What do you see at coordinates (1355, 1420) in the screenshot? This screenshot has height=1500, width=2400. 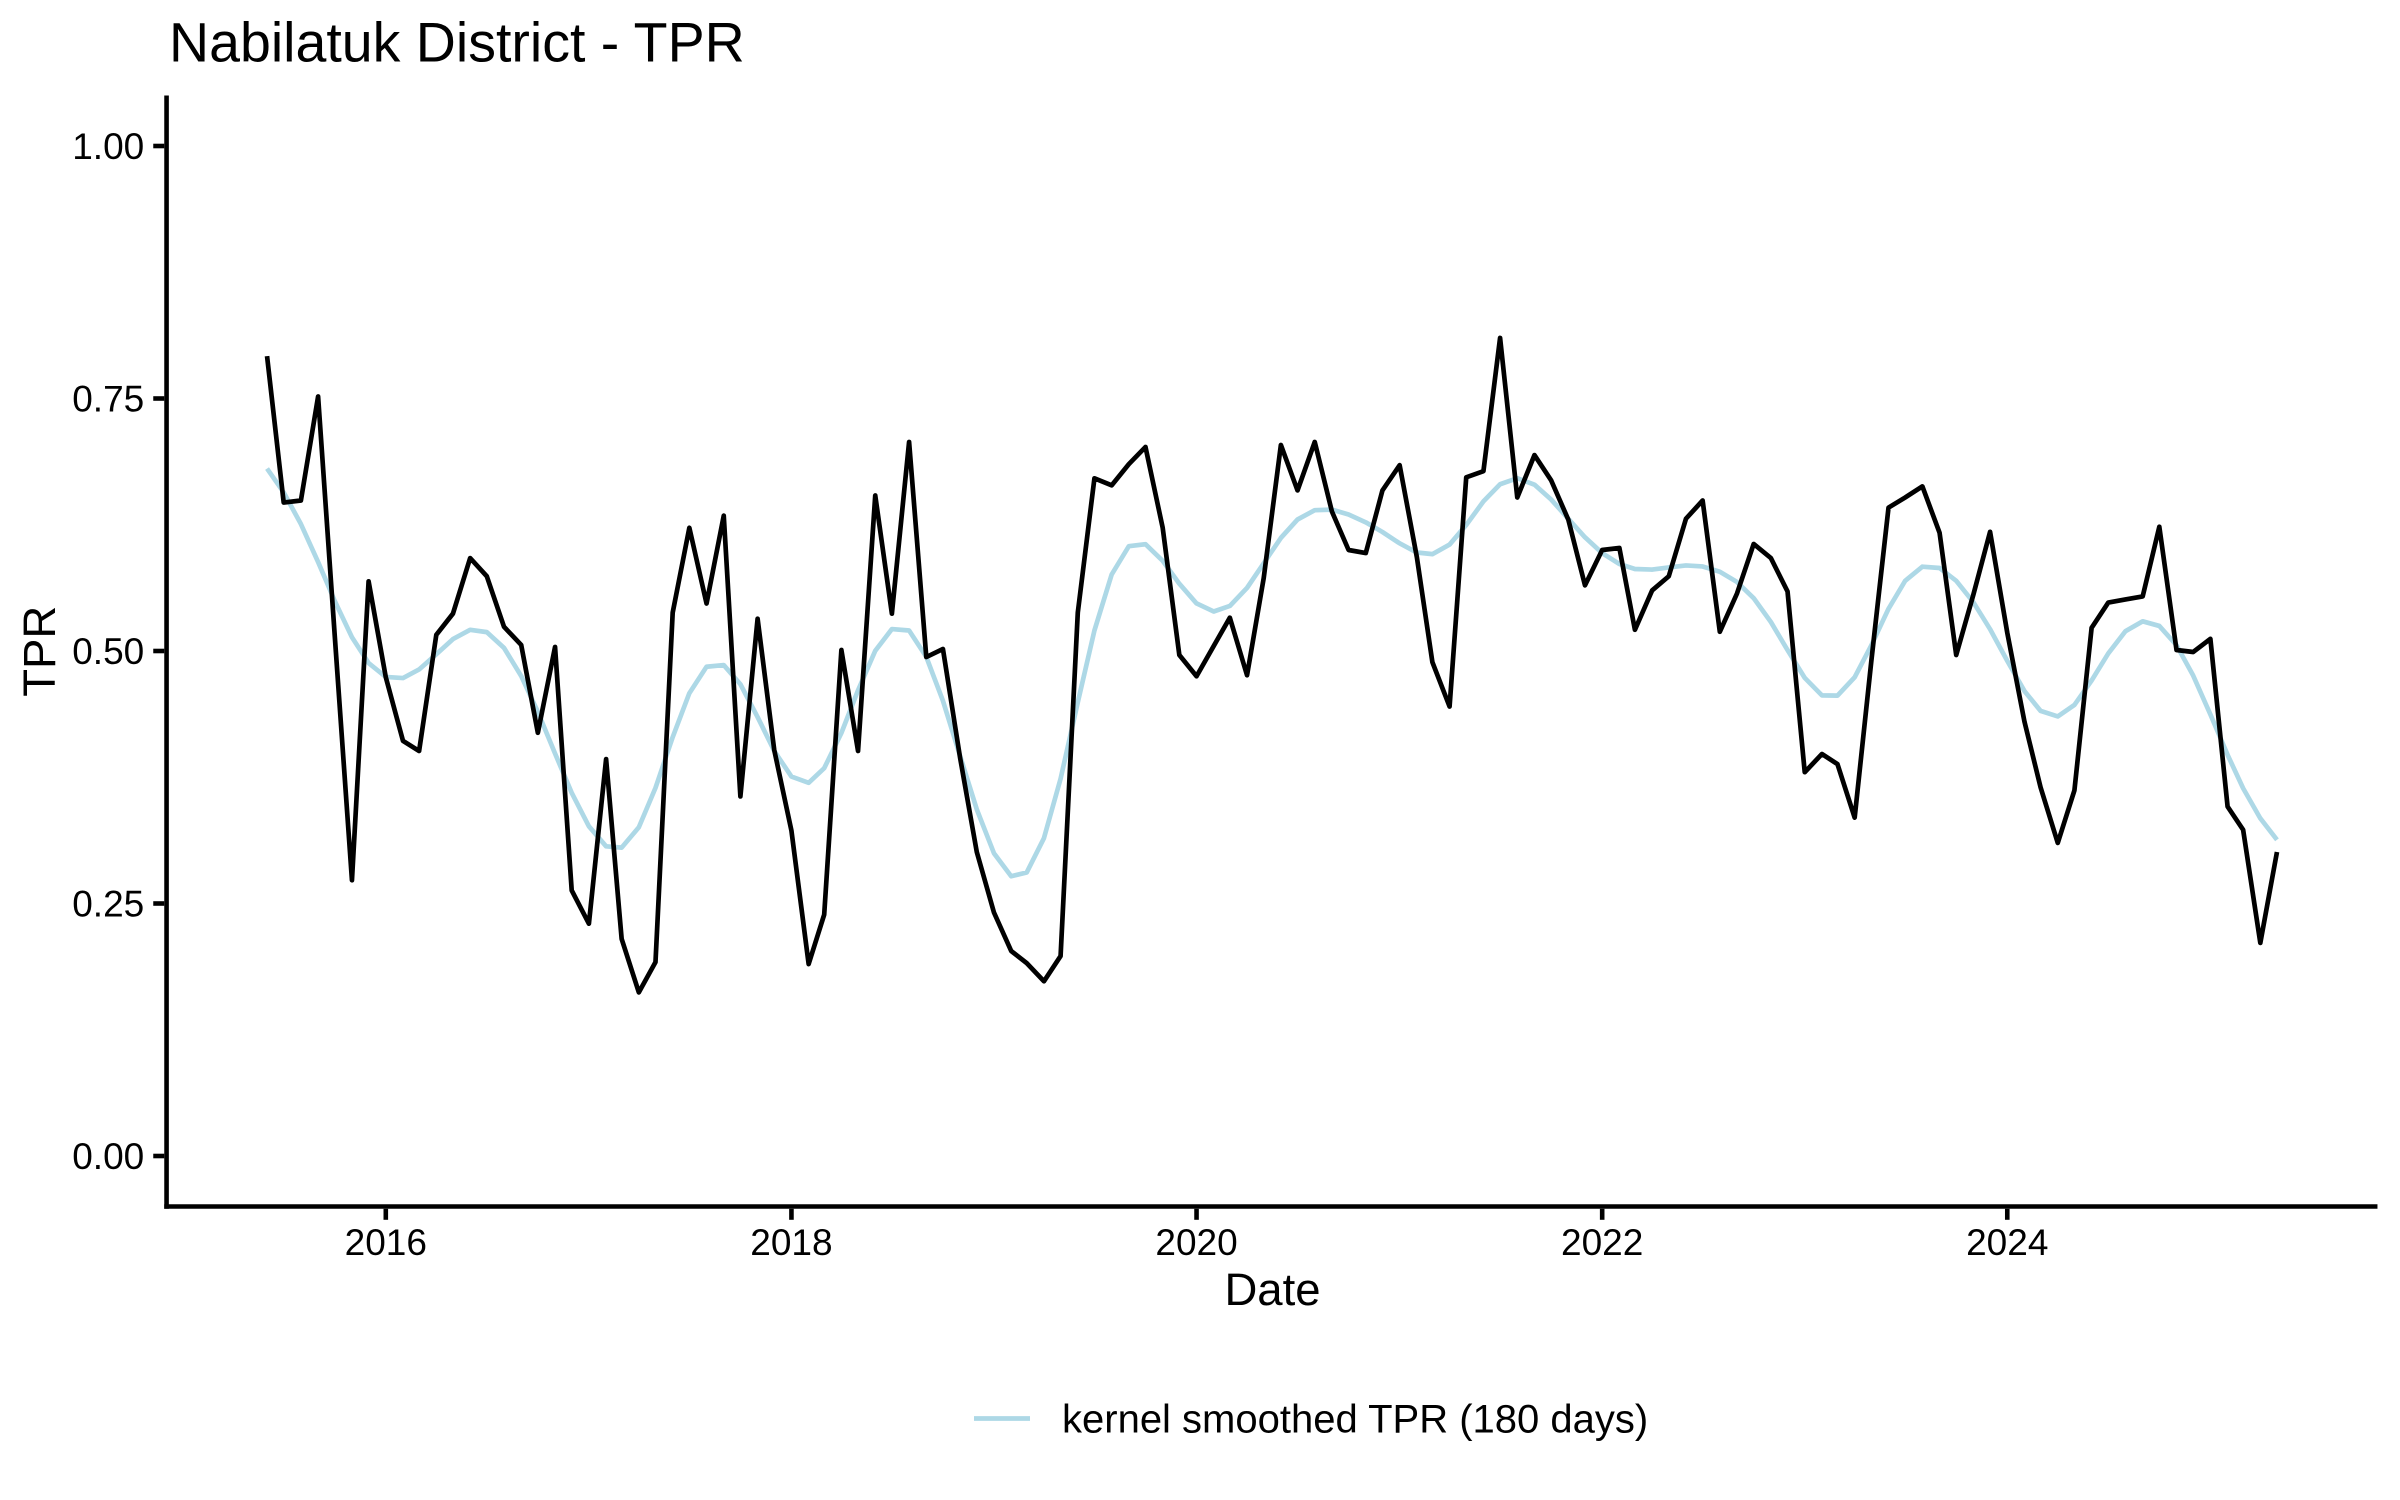 I see `legend-label-smoothed: kernel smoothed TPR (180 days)` at bounding box center [1355, 1420].